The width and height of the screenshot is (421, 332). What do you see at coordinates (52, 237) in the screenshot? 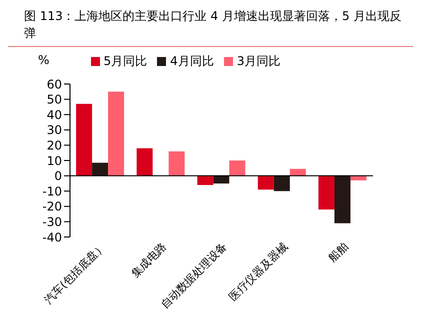
I see `y-tick-label: -40` at bounding box center [52, 237].